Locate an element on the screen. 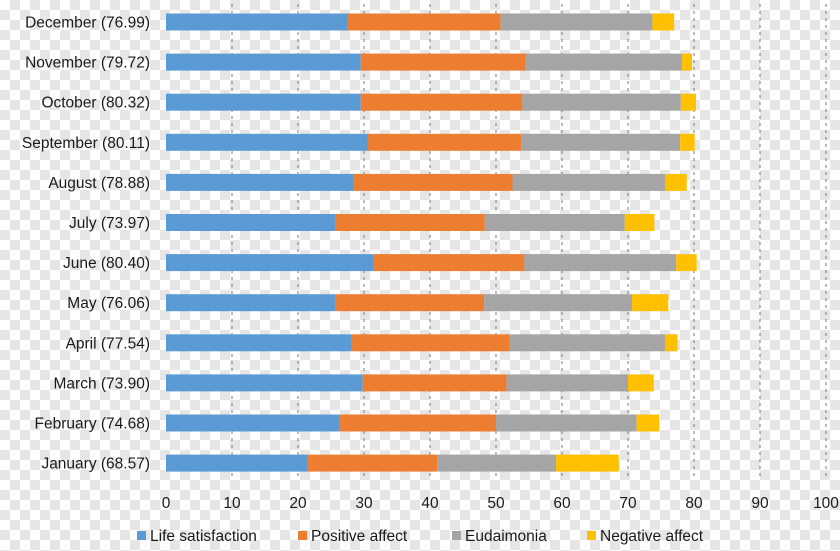  category-label: January (68.57) is located at coordinates (95, 464).